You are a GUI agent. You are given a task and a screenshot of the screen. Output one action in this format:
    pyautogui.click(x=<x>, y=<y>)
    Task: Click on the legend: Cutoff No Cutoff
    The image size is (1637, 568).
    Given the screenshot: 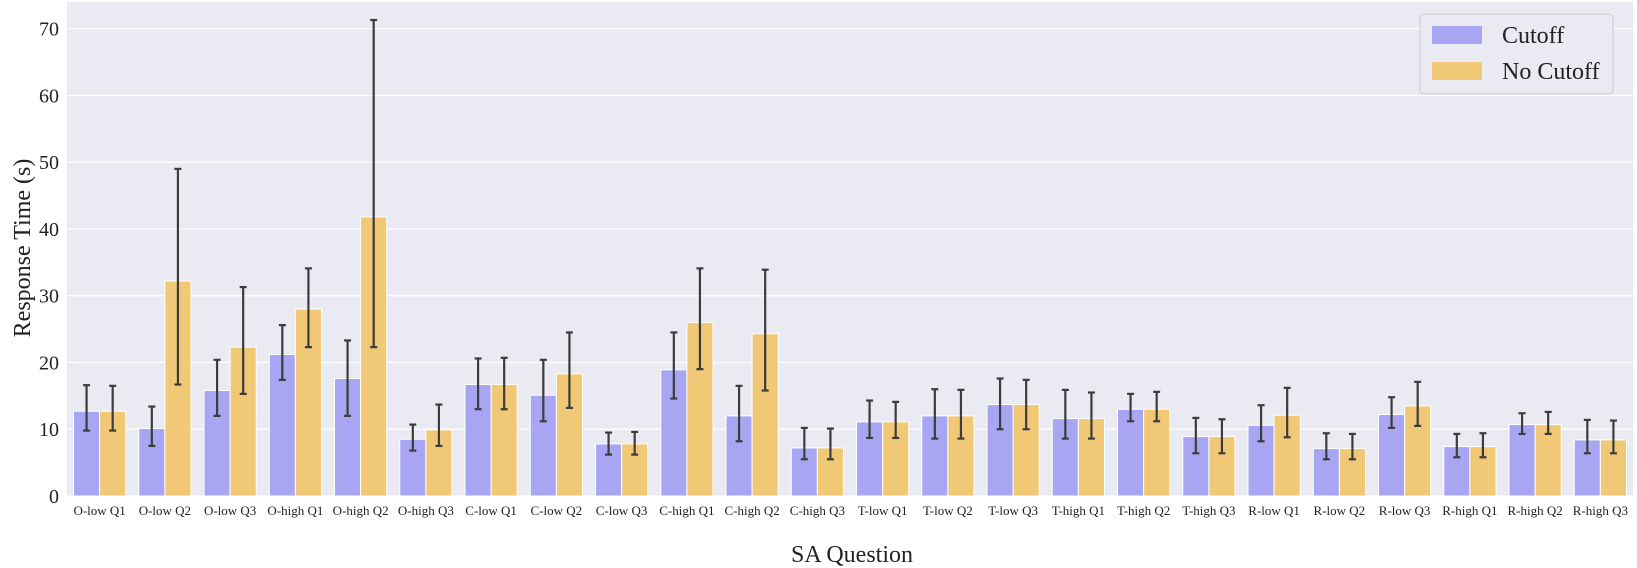 What is the action you would take?
    pyautogui.click(x=1516, y=54)
    